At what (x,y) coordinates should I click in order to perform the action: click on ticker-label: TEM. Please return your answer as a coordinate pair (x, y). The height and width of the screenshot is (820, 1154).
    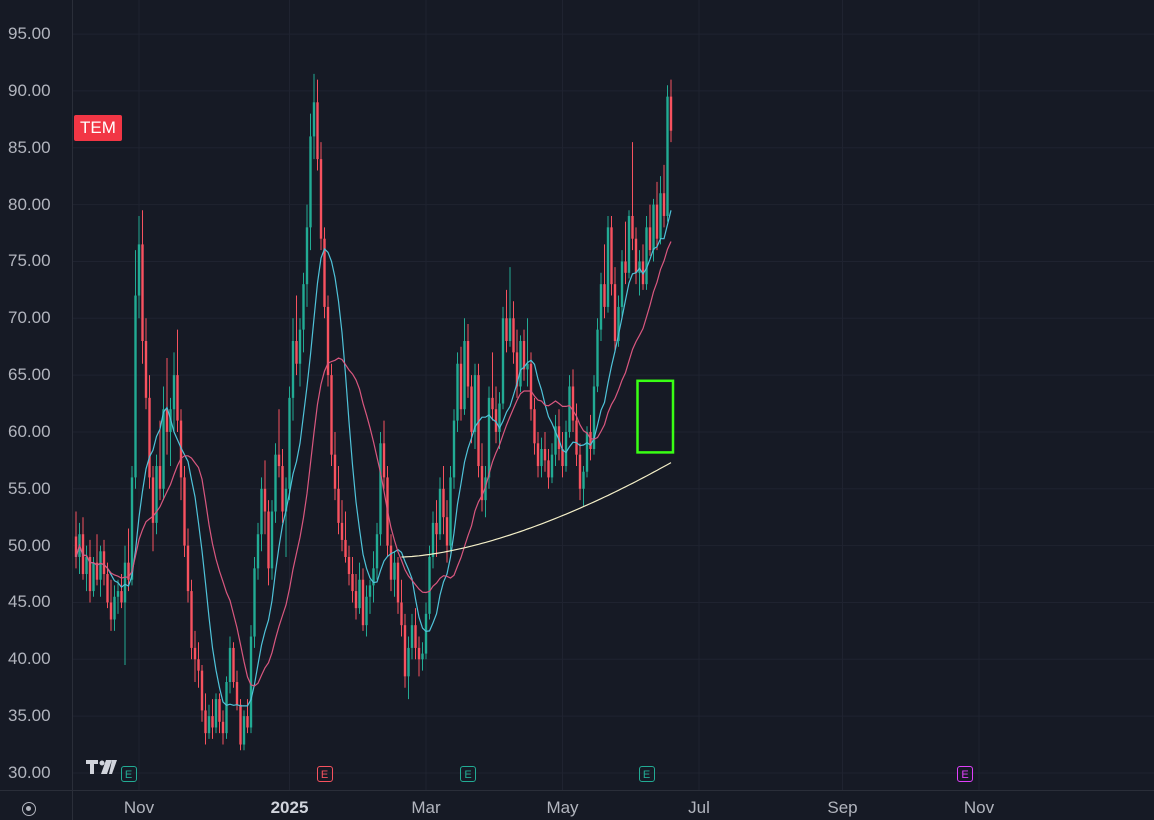
    Looking at the image, I should click on (98, 128).